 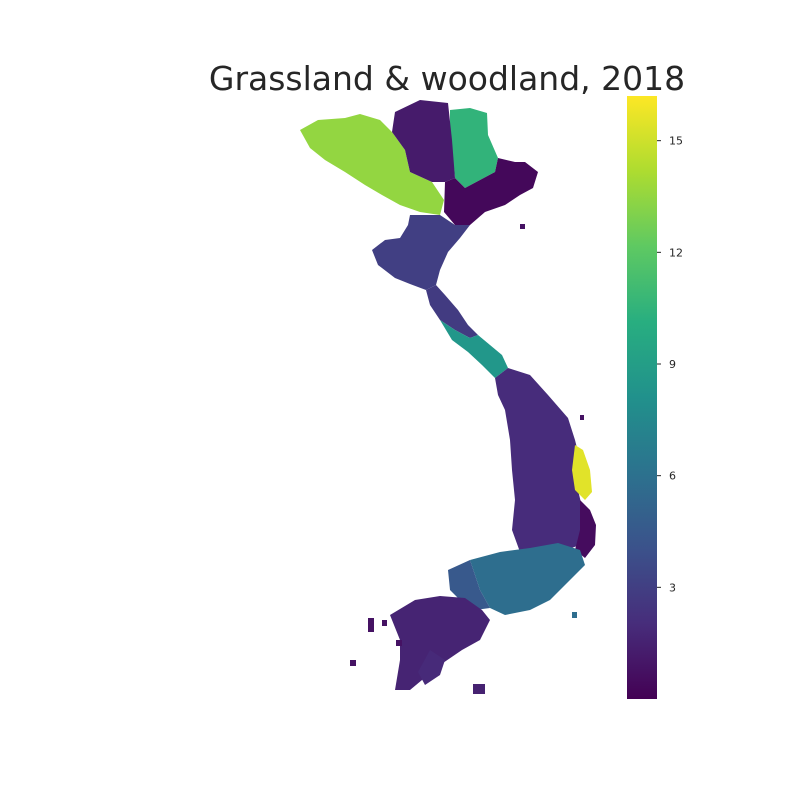 I want to click on region-north-central-coast, so click(x=452, y=311).